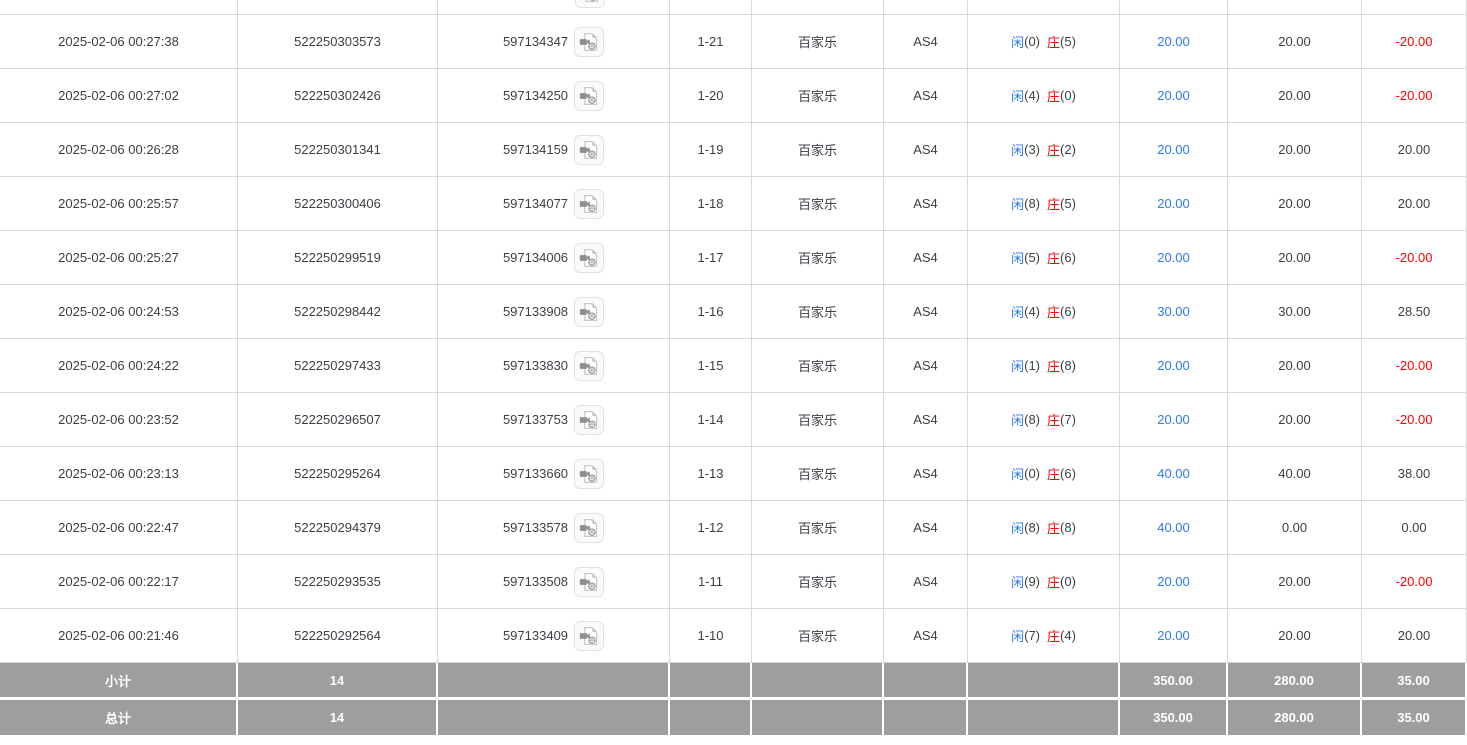 This screenshot has width=1467, height=745. Describe the element at coordinates (711, 95) in the screenshot. I see `round-id: 1-20` at that location.